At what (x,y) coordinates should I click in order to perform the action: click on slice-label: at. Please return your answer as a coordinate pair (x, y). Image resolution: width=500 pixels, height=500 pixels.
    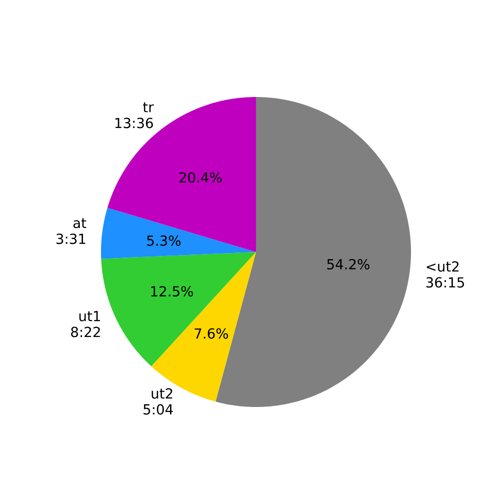
    Looking at the image, I should click on (79, 223).